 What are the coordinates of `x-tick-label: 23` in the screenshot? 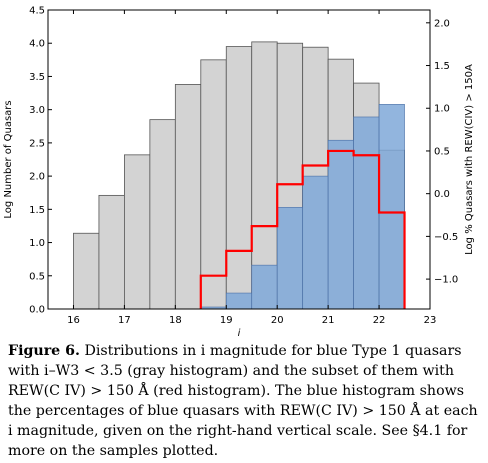 It's located at (430, 320).